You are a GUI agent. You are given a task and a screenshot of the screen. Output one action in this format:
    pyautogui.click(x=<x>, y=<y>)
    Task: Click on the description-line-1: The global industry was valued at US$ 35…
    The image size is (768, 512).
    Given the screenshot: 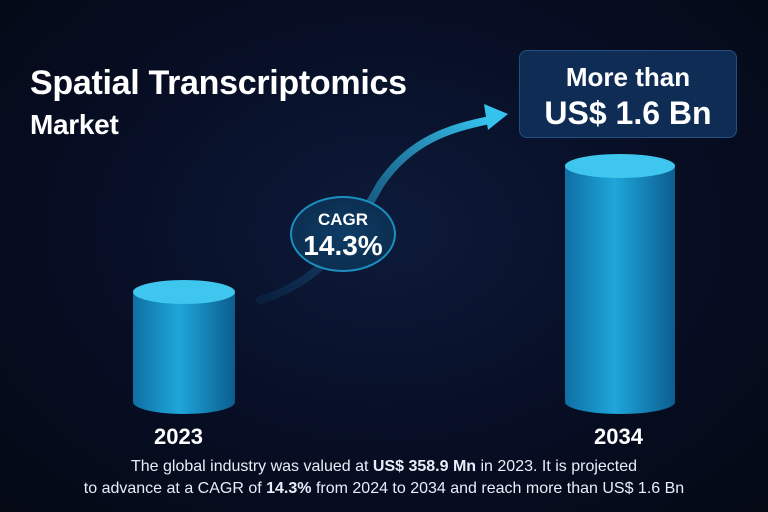 What is the action you would take?
    pyautogui.click(x=384, y=466)
    